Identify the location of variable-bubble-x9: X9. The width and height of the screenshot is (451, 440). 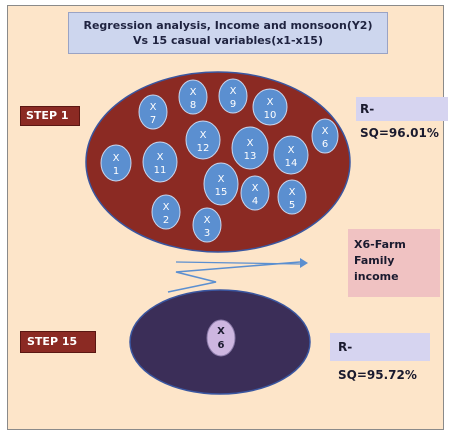
(233, 96).